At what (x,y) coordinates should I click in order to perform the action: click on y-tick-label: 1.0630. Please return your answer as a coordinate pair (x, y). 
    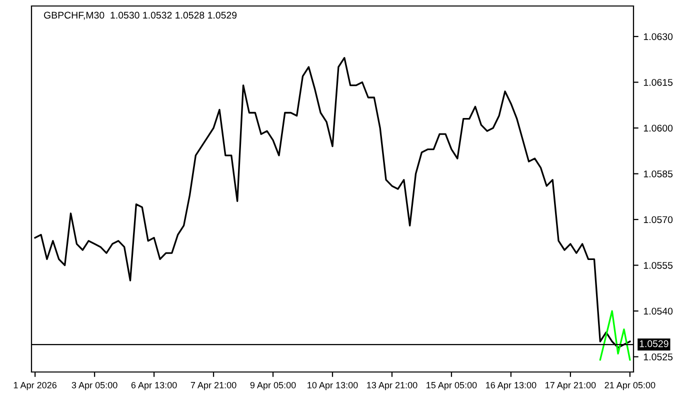
    Looking at the image, I should click on (658, 36).